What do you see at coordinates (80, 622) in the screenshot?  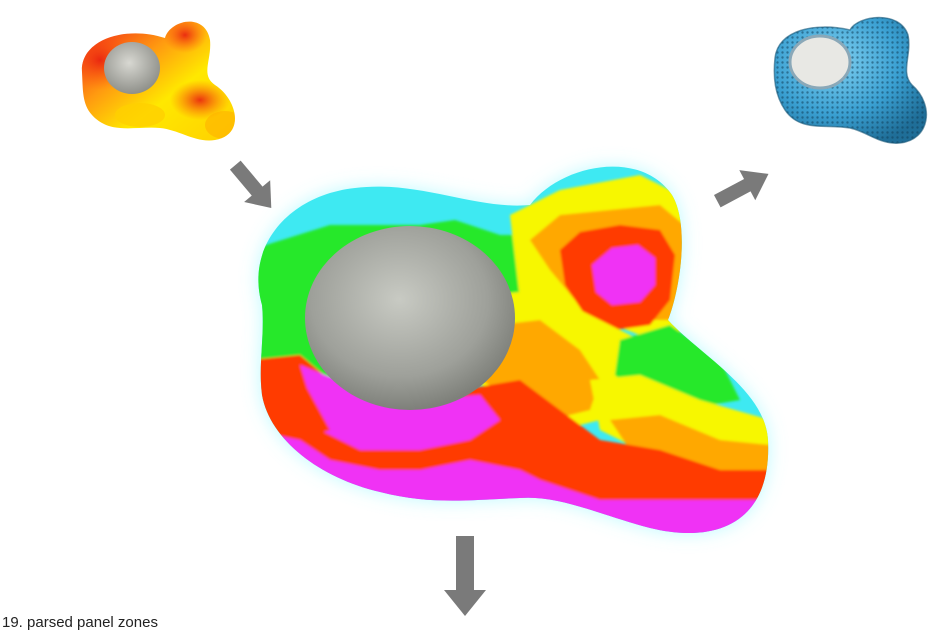 I see `figure-caption: 19. parsed panel zones` at bounding box center [80, 622].